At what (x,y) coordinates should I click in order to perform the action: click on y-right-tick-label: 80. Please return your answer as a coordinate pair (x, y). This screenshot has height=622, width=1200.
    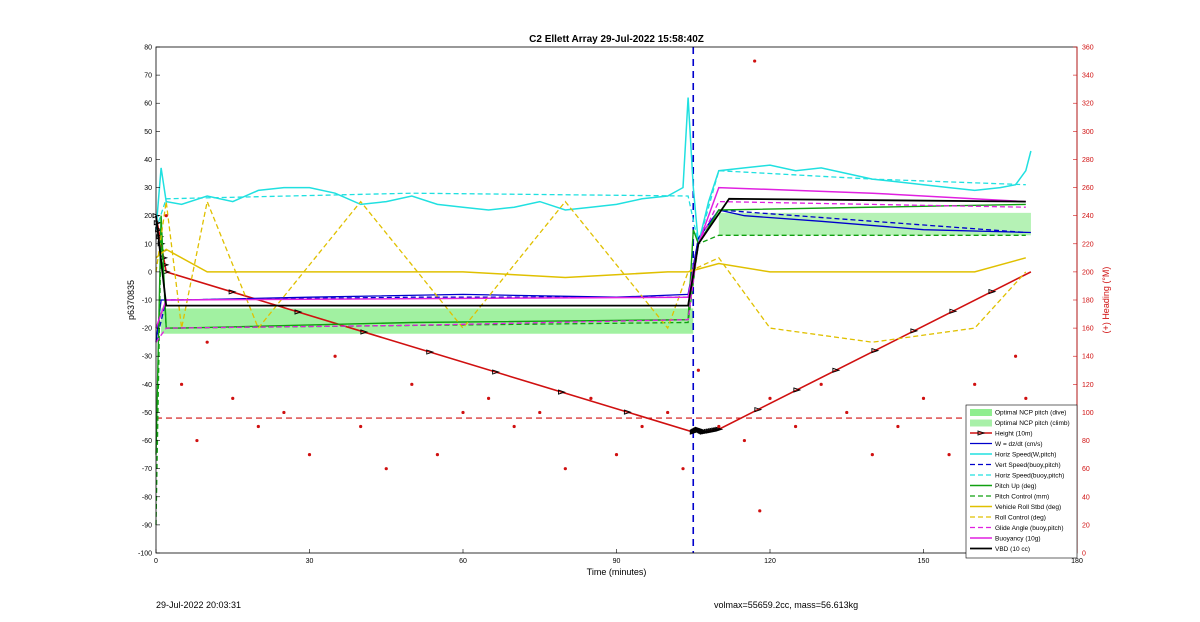
    Looking at the image, I should click on (1086, 441).